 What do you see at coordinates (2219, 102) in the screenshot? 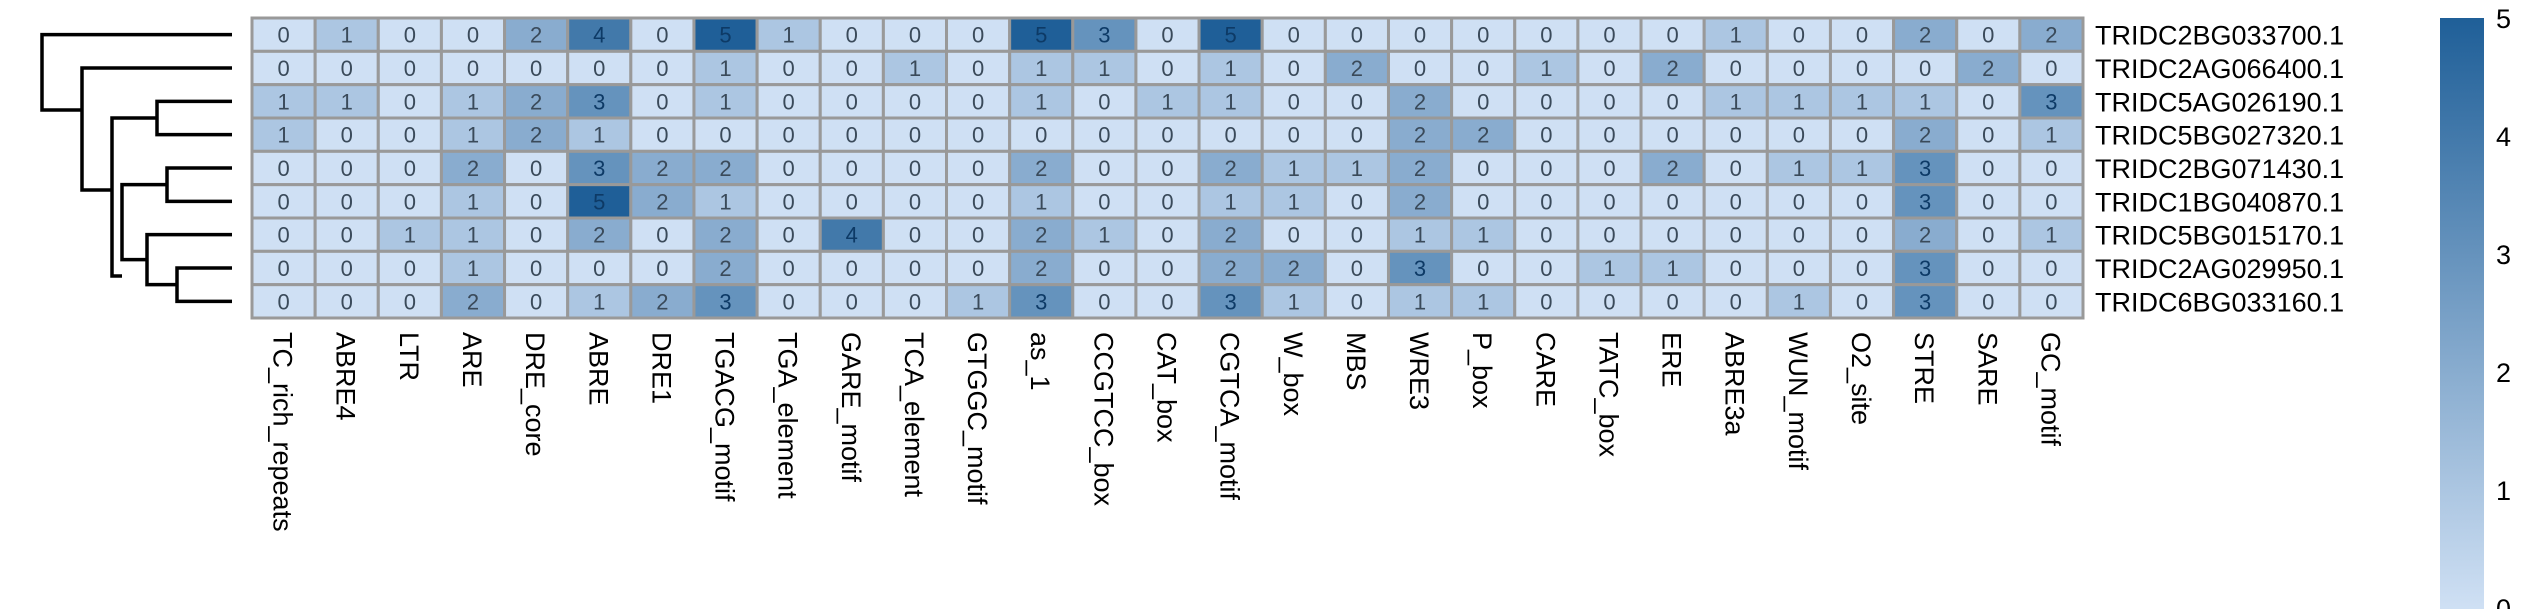
I see `row-label: TRIDC5AG026190.1` at bounding box center [2219, 102].